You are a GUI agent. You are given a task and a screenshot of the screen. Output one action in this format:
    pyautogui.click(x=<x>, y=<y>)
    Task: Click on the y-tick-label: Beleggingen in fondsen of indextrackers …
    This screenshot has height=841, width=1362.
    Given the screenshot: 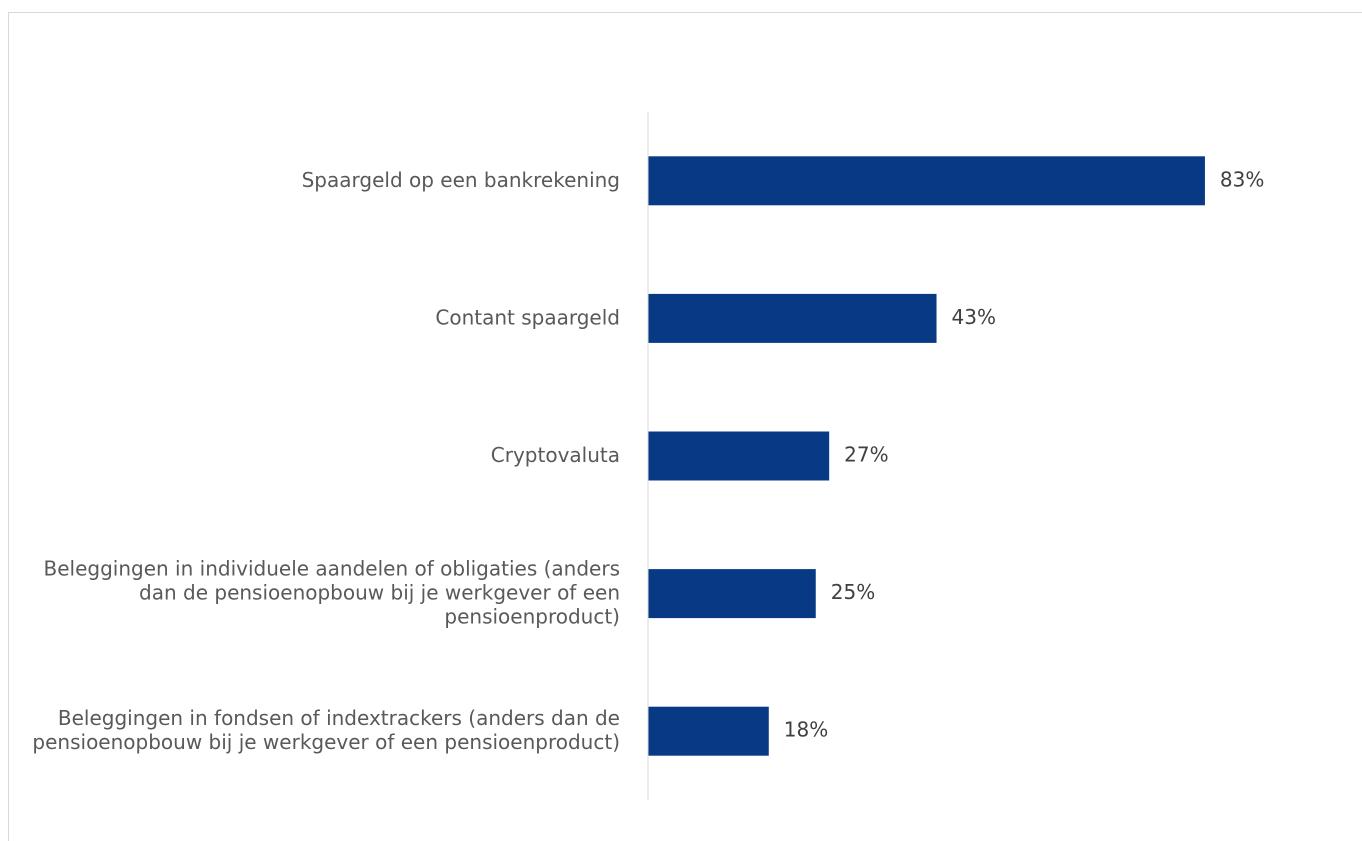 What is the action you would take?
    pyautogui.click(x=326, y=730)
    